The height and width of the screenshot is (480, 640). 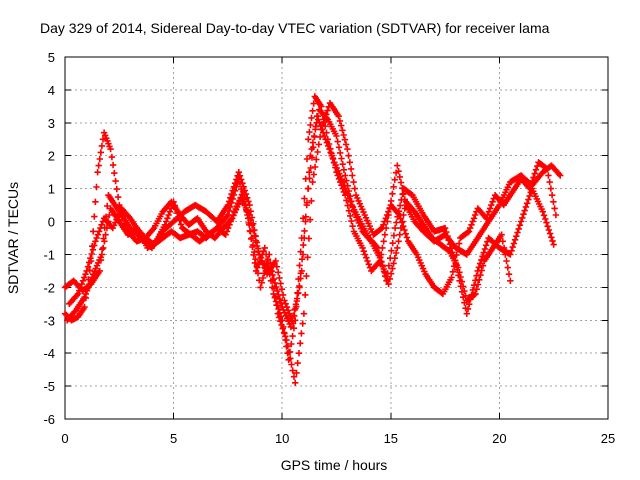 I want to click on y-tick-label: 0, so click(x=51, y=222).